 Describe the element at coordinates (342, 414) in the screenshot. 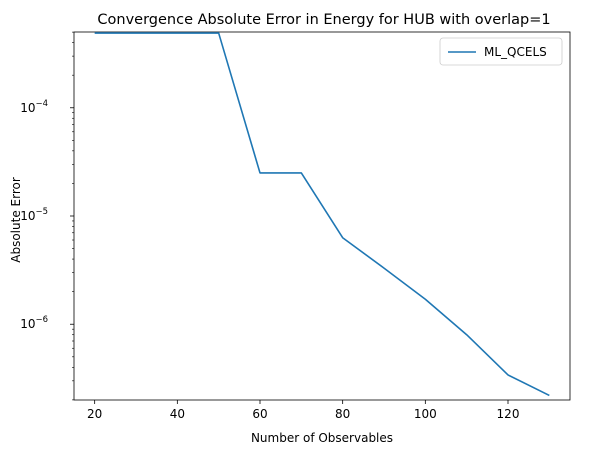

I see `x-tick-label: 80` at that location.